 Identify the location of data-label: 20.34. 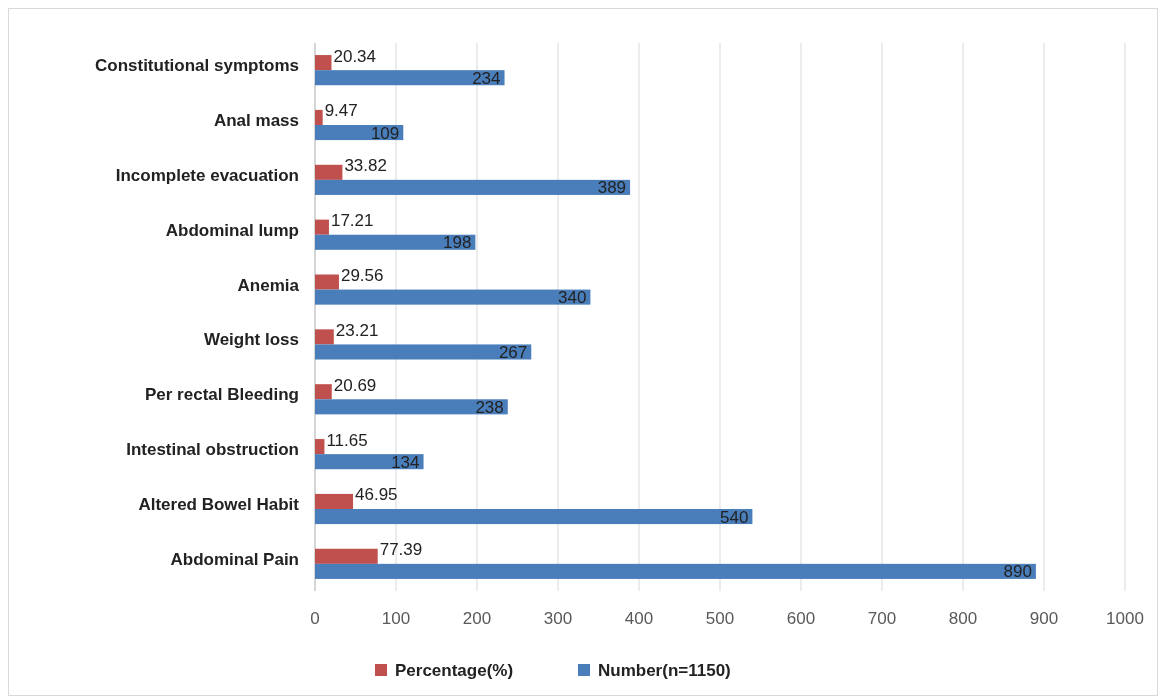
(355, 56).